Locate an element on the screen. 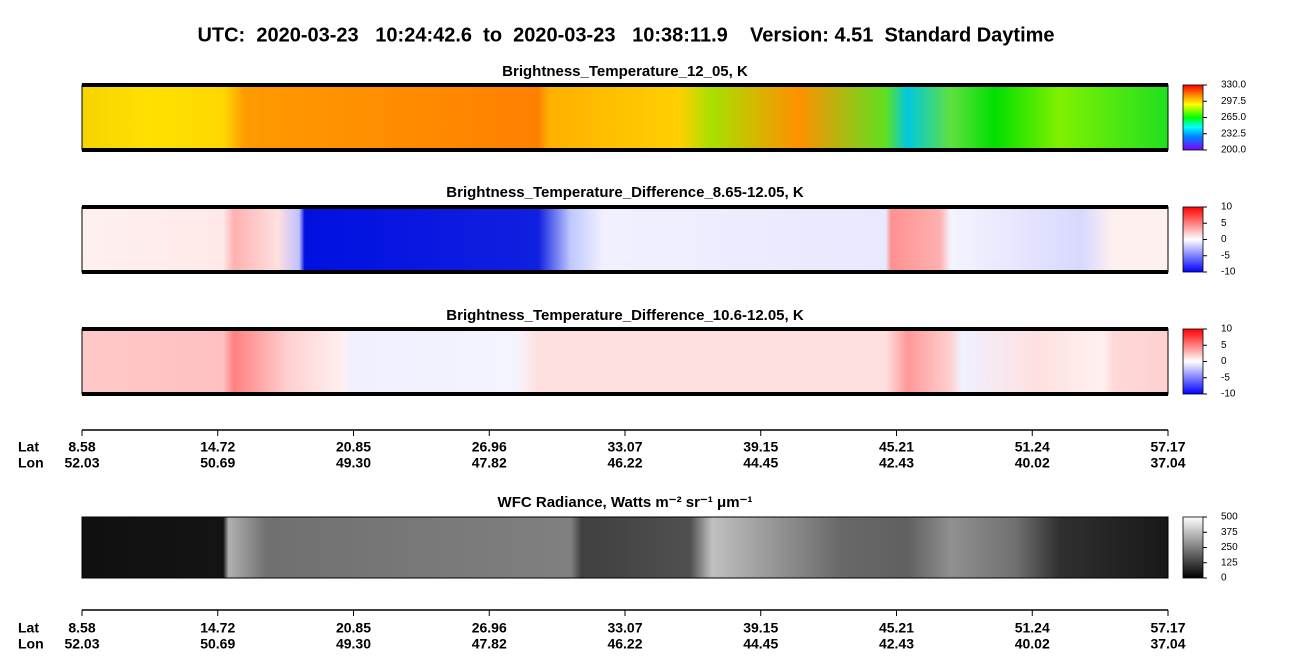 The image size is (1300, 667). colorbar-tick-label: 250 is located at coordinates (1229, 547).